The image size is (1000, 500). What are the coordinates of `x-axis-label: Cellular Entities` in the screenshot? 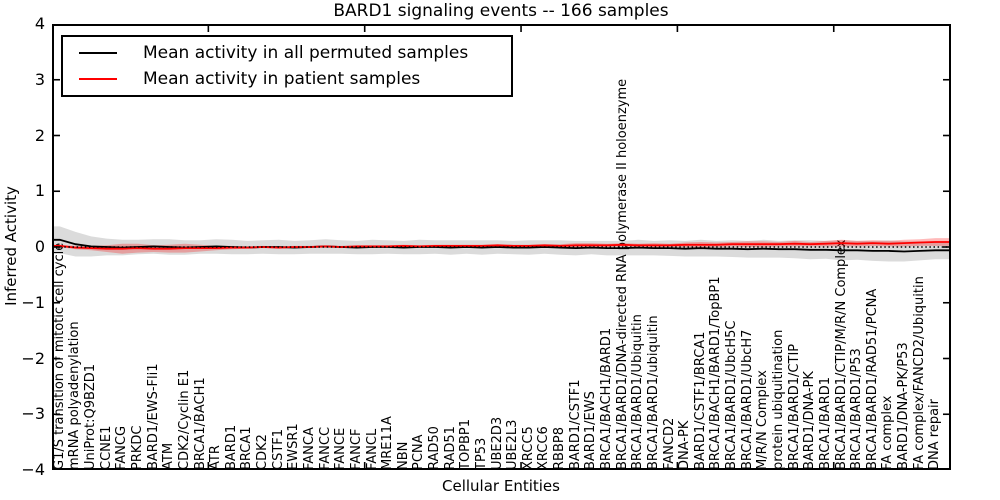 It's located at (501, 486).